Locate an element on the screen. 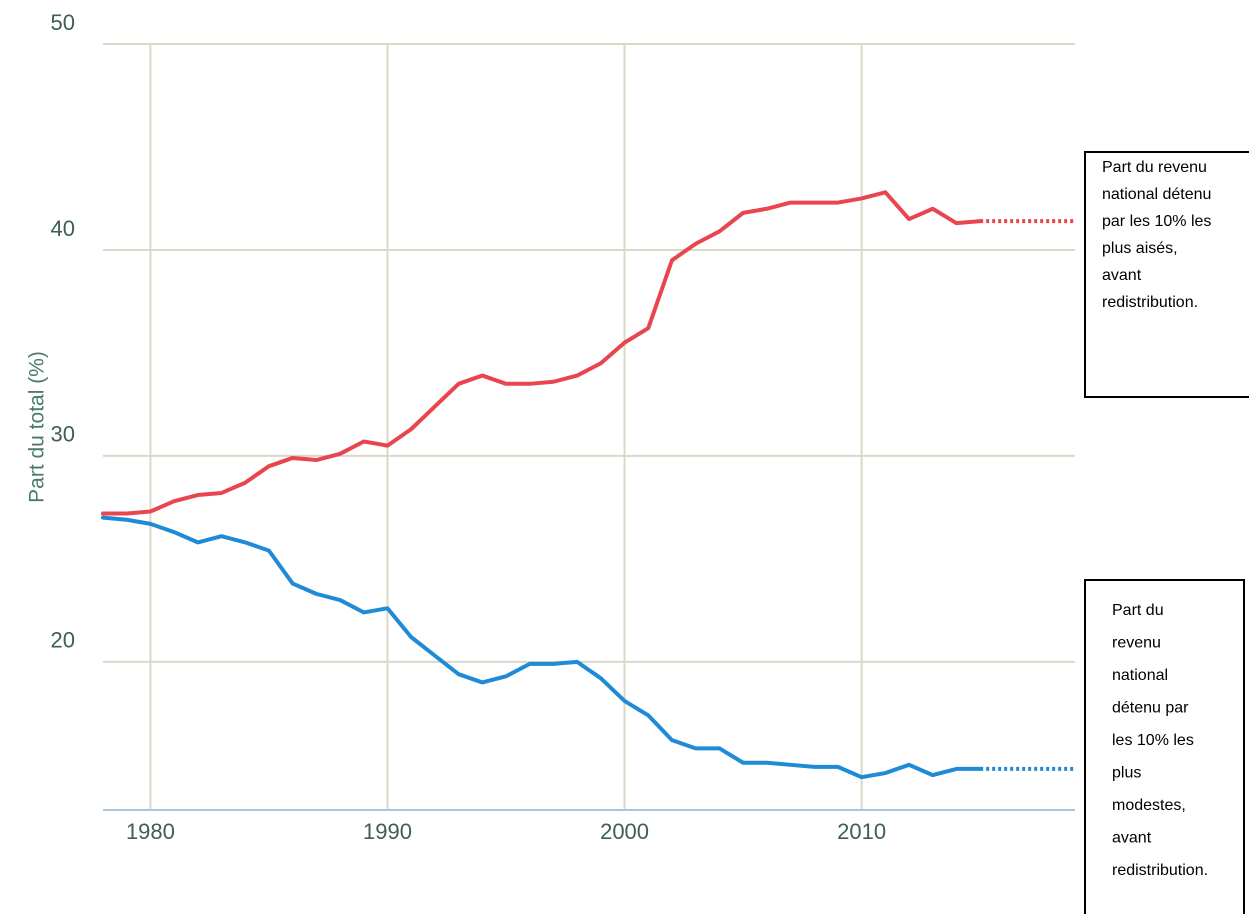  y-tick-label: 30 is located at coordinates (63, 434).